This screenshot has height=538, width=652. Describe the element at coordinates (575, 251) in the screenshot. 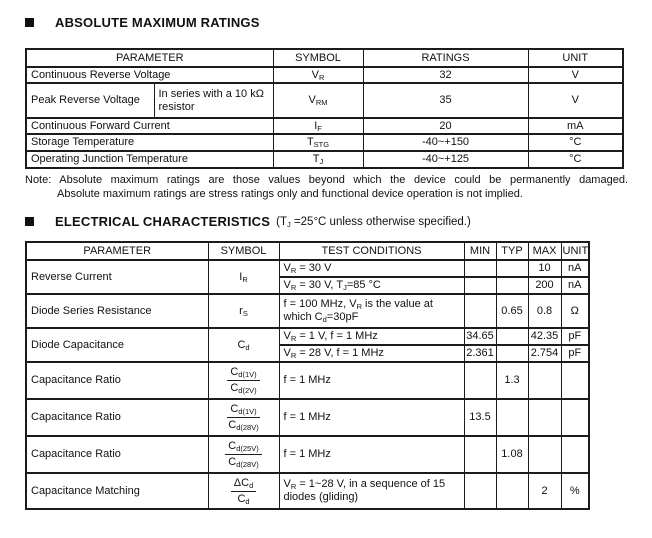

I see `t2-header-unit: UNIT` at that location.